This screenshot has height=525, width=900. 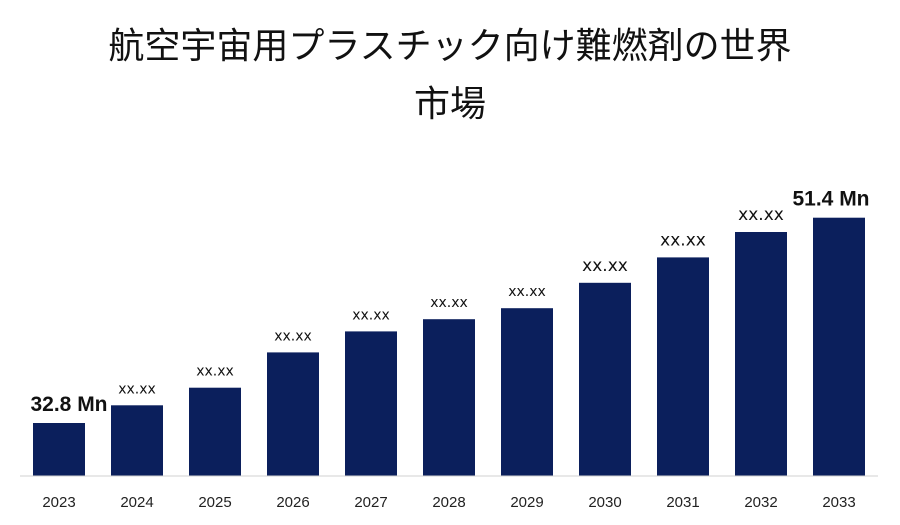 What do you see at coordinates (450, 46) in the screenshot?
I see `chart-title-line-1: 航空宇宙用プラスチック向け難燃剤の世界` at bounding box center [450, 46].